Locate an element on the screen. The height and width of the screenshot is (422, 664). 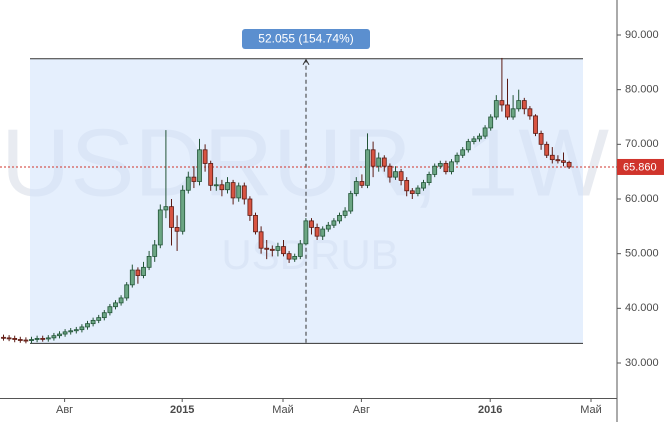
measure-label-box is located at coordinates (306, 39).